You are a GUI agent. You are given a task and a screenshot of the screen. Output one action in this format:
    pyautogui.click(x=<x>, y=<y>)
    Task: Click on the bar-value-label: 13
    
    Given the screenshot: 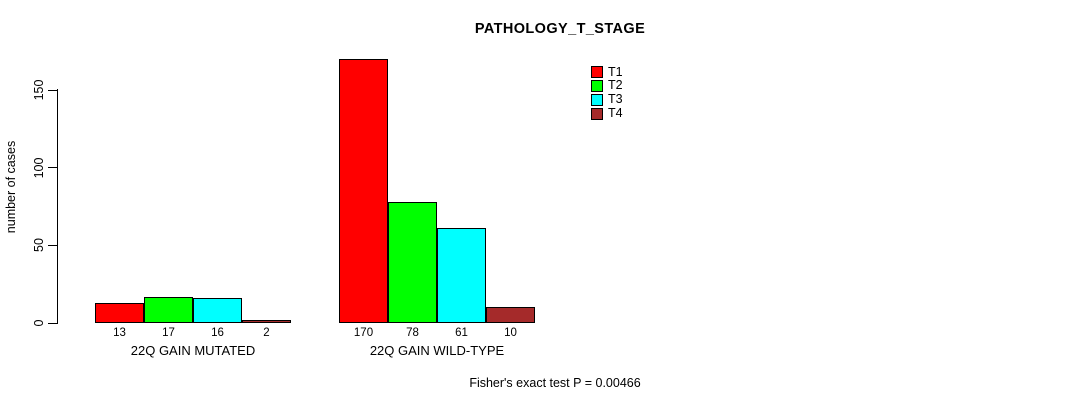 What is the action you would take?
    pyautogui.click(x=119, y=333)
    